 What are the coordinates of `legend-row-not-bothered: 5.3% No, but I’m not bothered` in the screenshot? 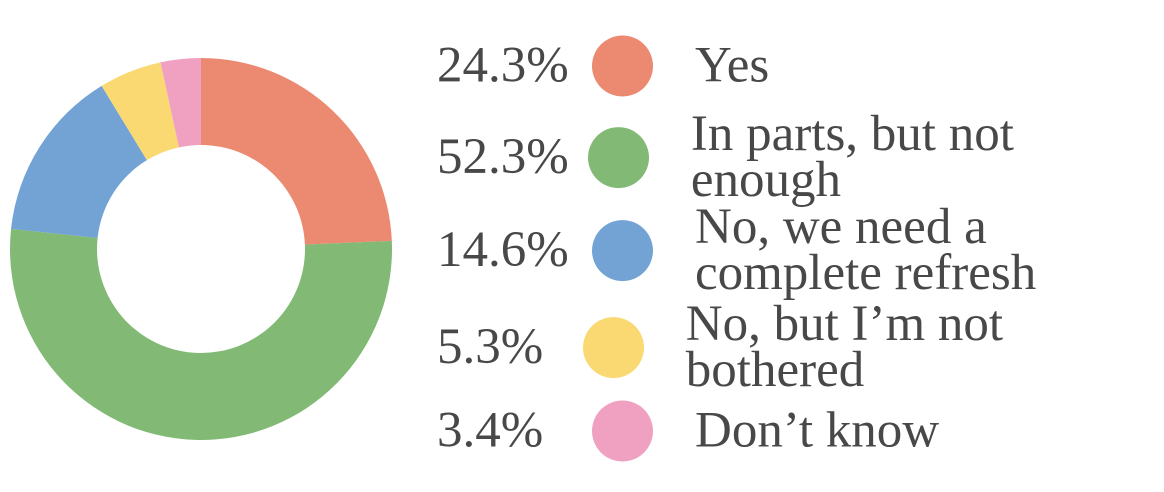 It's located at (800, 347).